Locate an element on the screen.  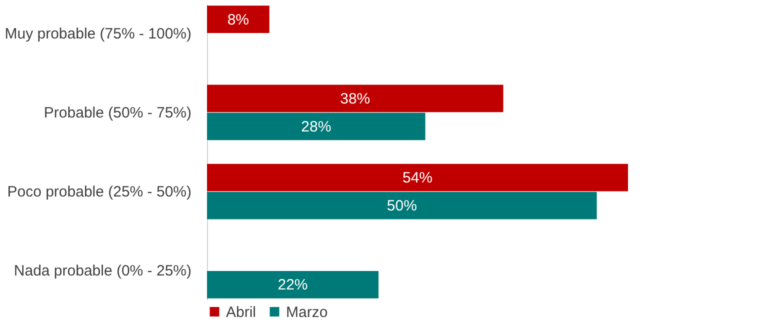
data-label: 22% is located at coordinates (293, 285).